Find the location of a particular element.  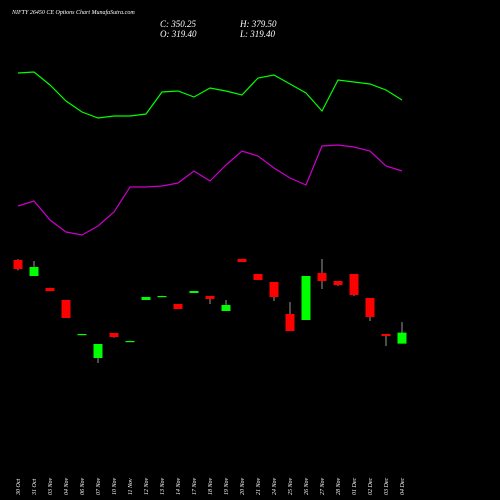

x-tick-label: 04 Dec is located at coordinates (402, 486).